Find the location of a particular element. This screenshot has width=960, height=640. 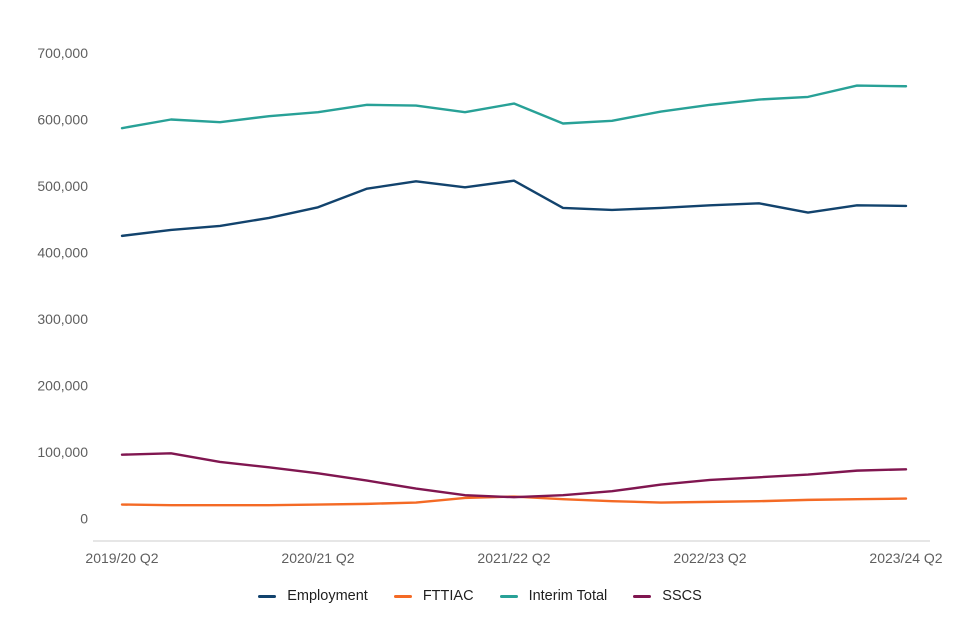

legend-label-employment: Employment is located at coordinates (327, 595).